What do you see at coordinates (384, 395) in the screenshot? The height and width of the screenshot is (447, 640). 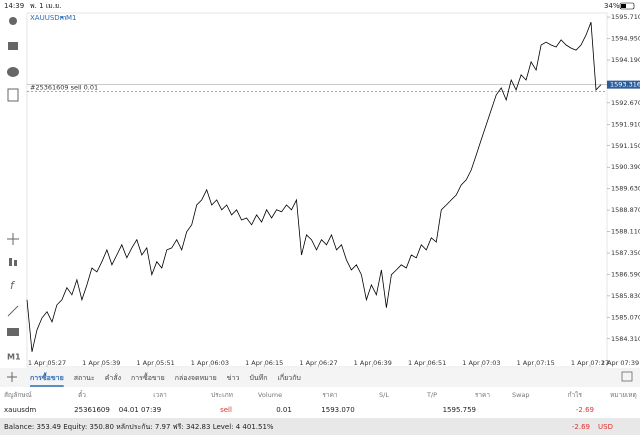 I see `table-header: S/L` at bounding box center [384, 395].